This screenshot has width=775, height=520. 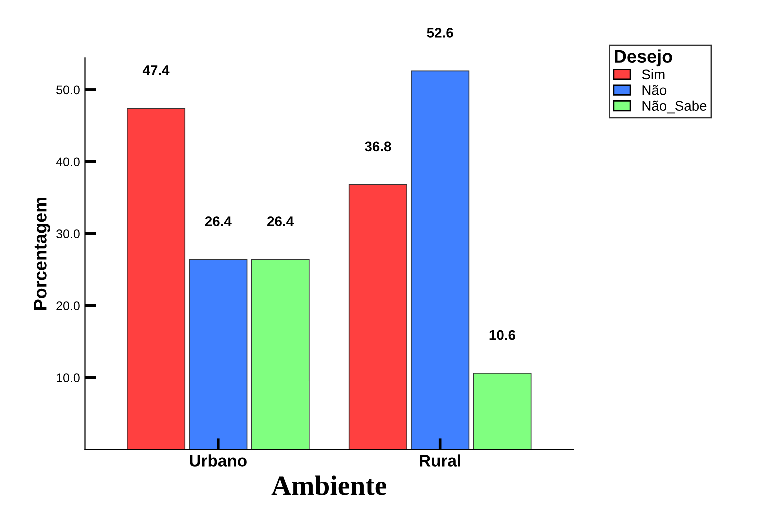 What do you see at coordinates (68, 234) in the screenshot?
I see `y-tick-label: 30.0` at bounding box center [68, 234].